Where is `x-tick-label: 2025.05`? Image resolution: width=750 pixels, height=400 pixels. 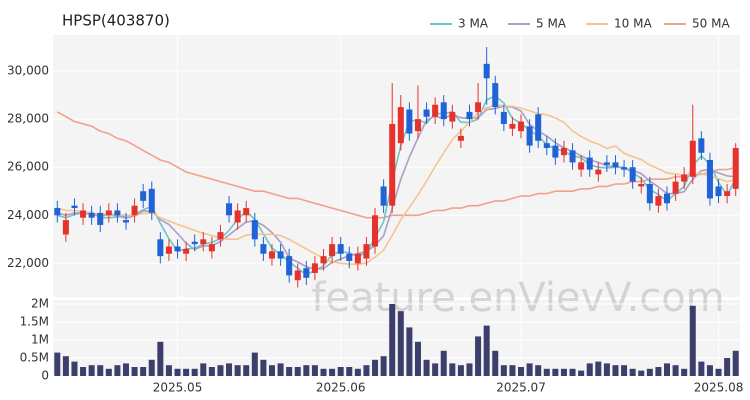
x-tick-label: 2025.05 is located at coordinates (178, 388).